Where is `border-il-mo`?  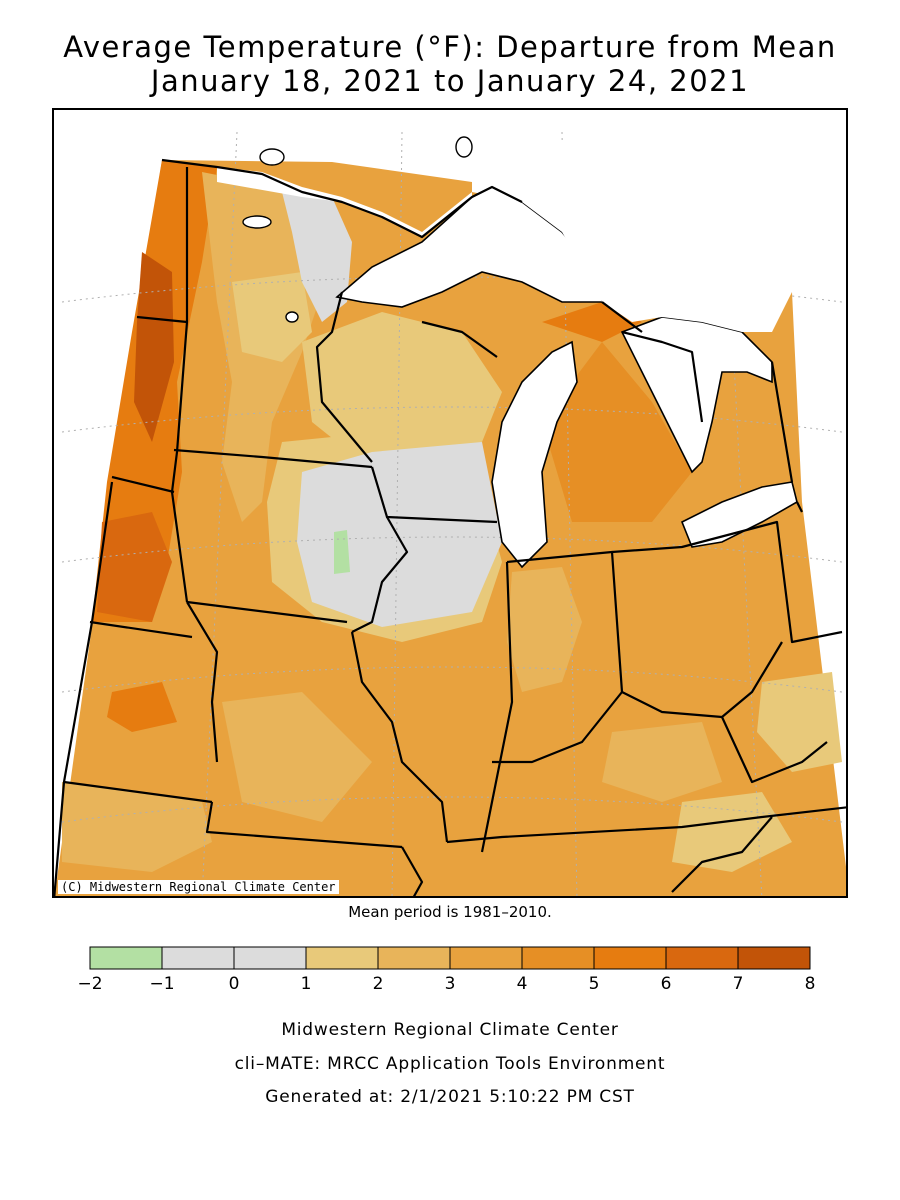 border-il-mo is located at coordinates (399, 737).